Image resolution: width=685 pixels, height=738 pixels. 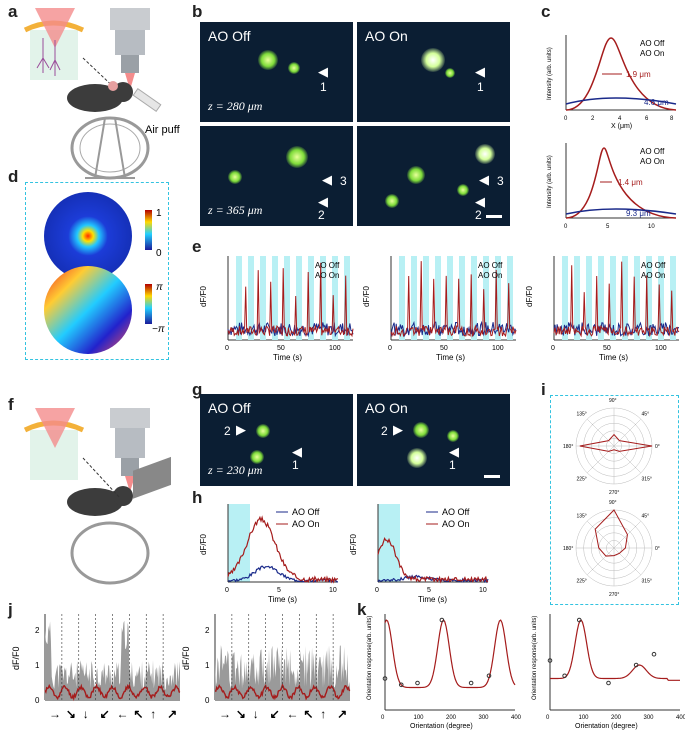 I want to click on tick-label: AO Off, so click(x=327, y=265).